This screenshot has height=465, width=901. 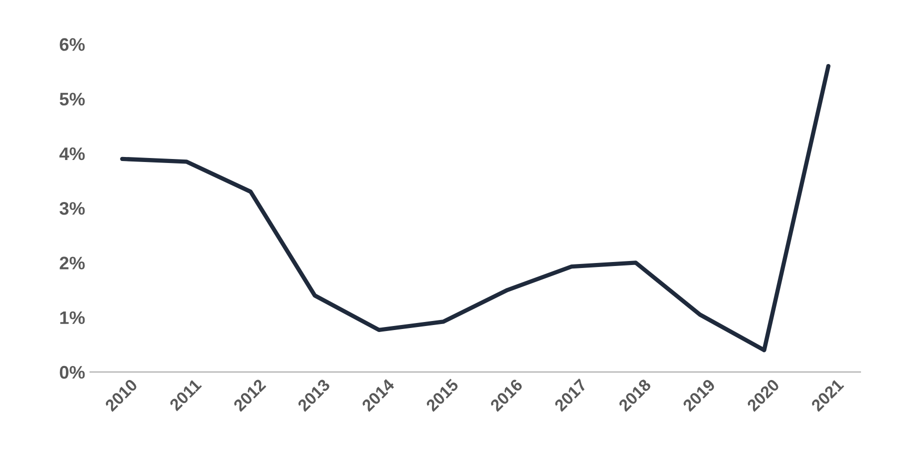 What do you see at coordinates (72, 44) in the screenshot?
I see `y-tick-label: 6%` at bounding box center [72, 44].